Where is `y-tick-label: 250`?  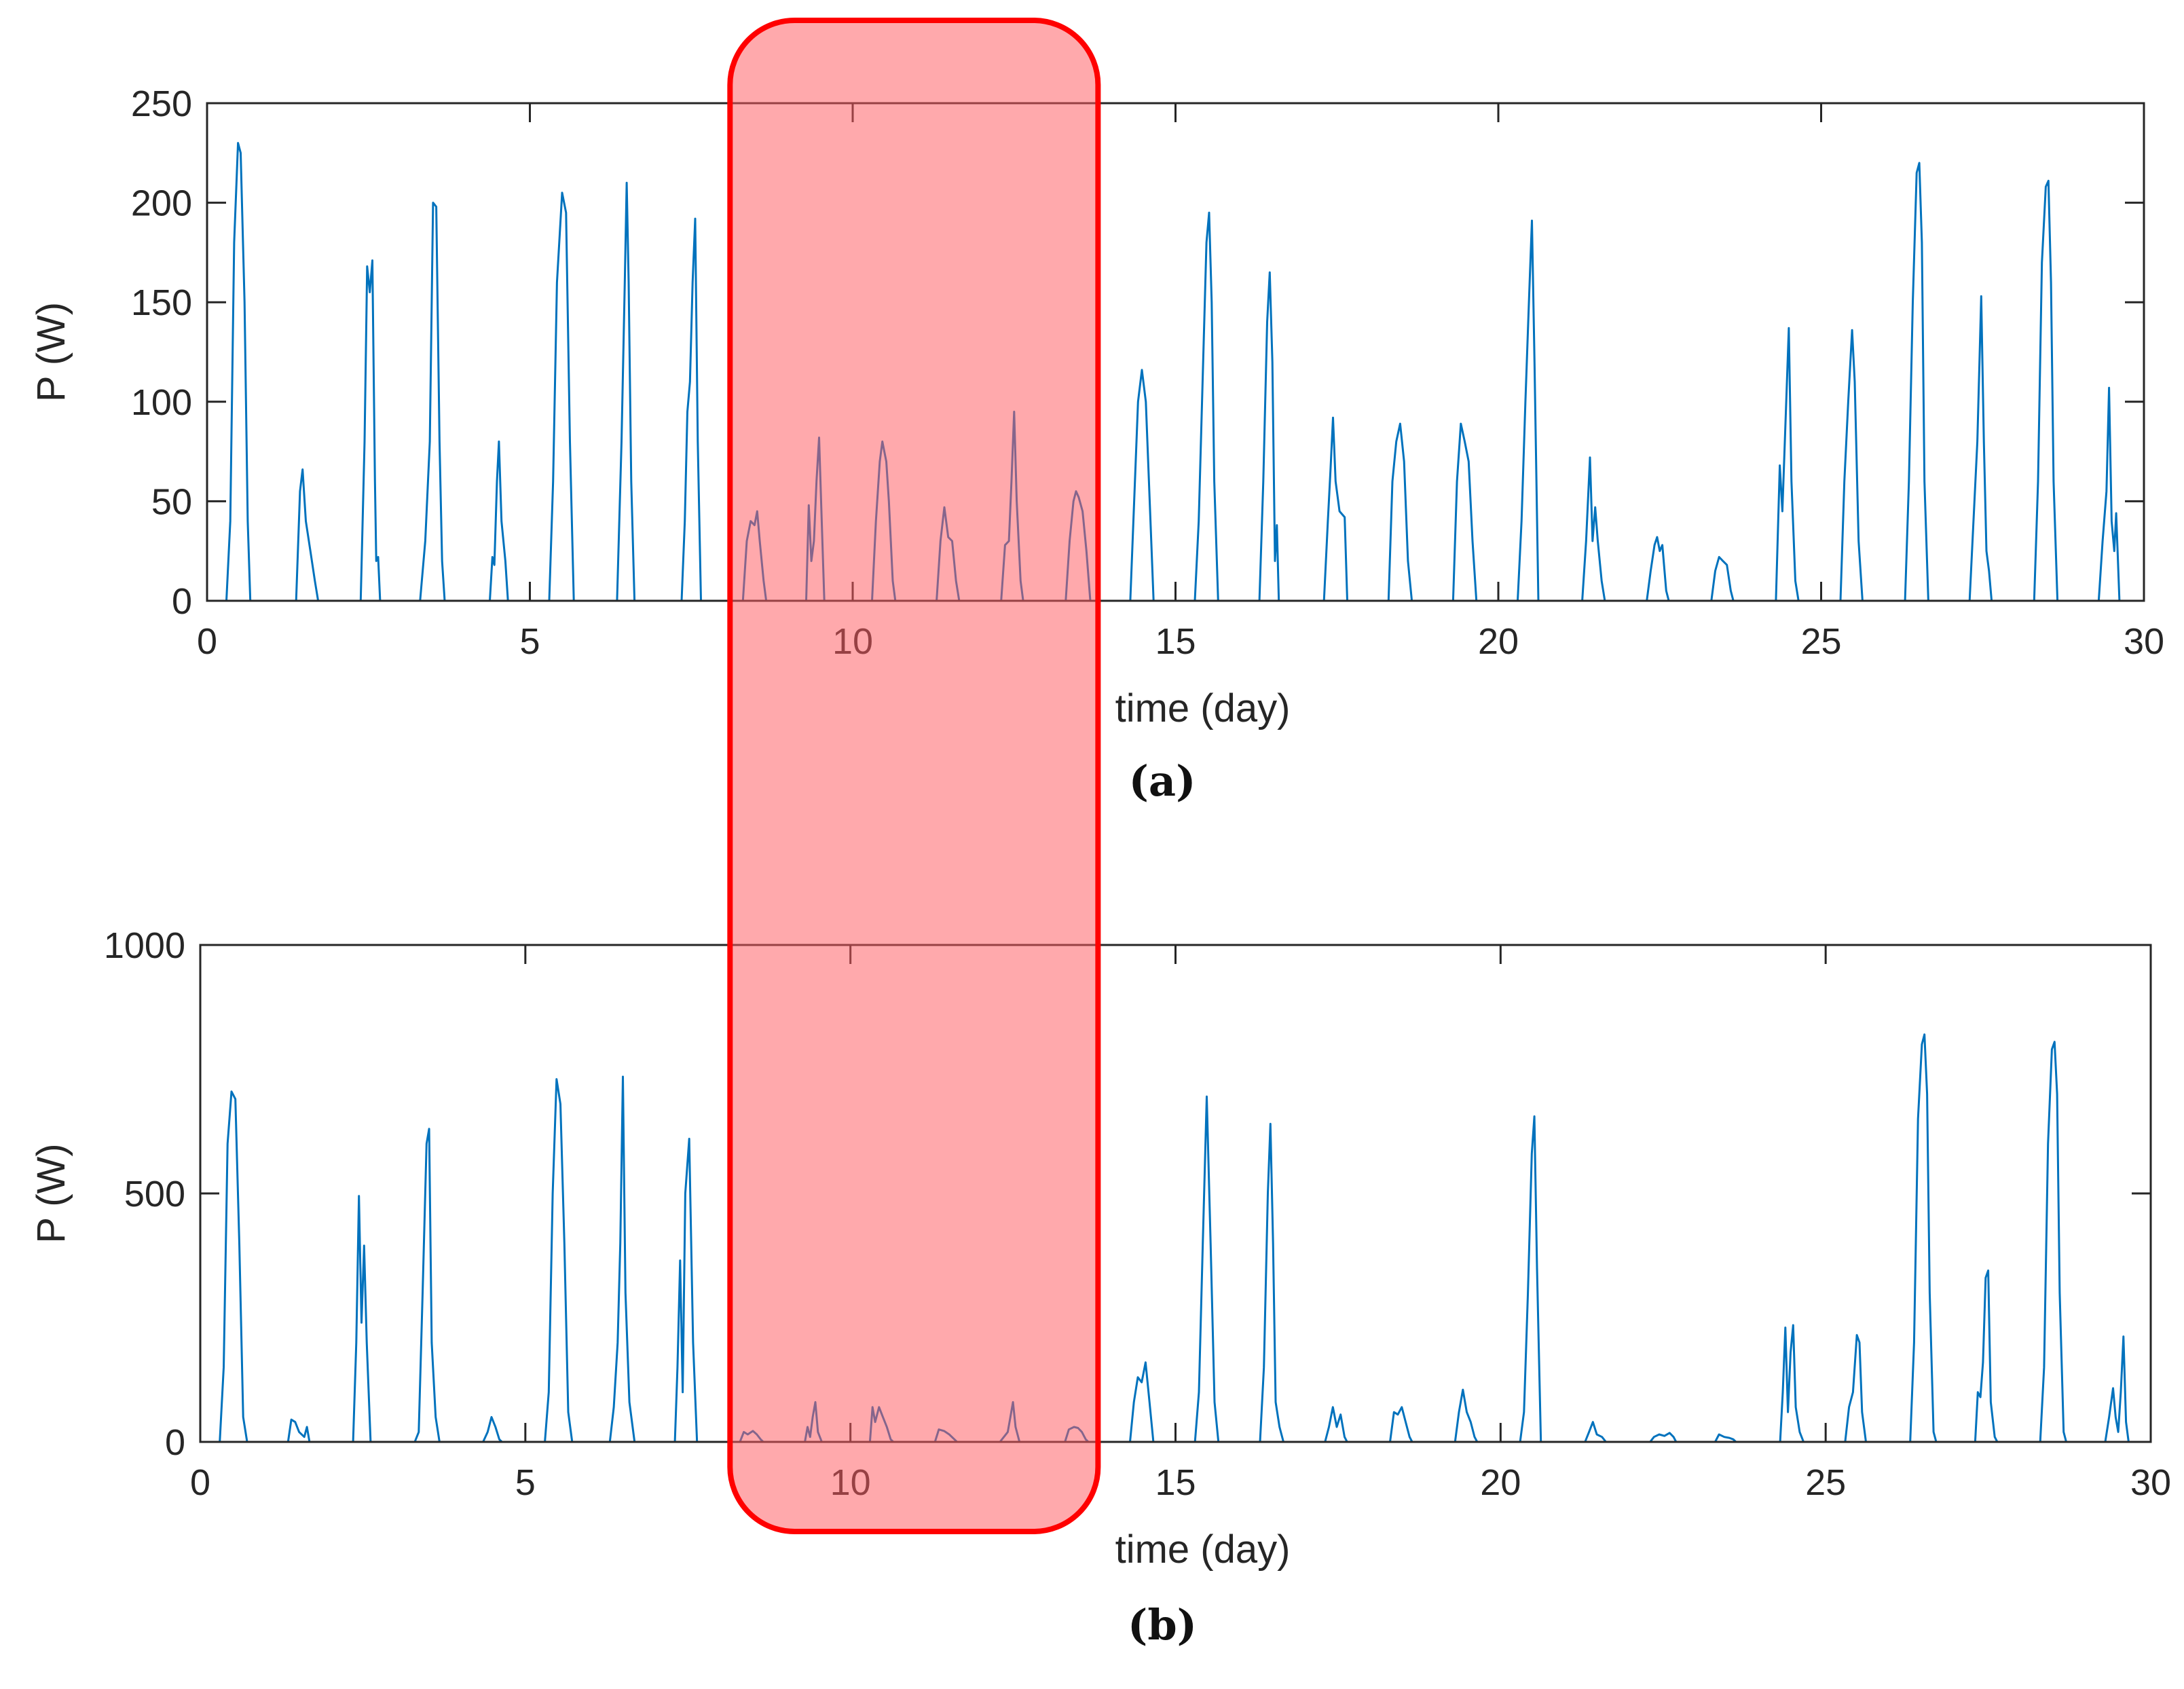 y-tick-label: 250 is located at coordinates (161, 103).